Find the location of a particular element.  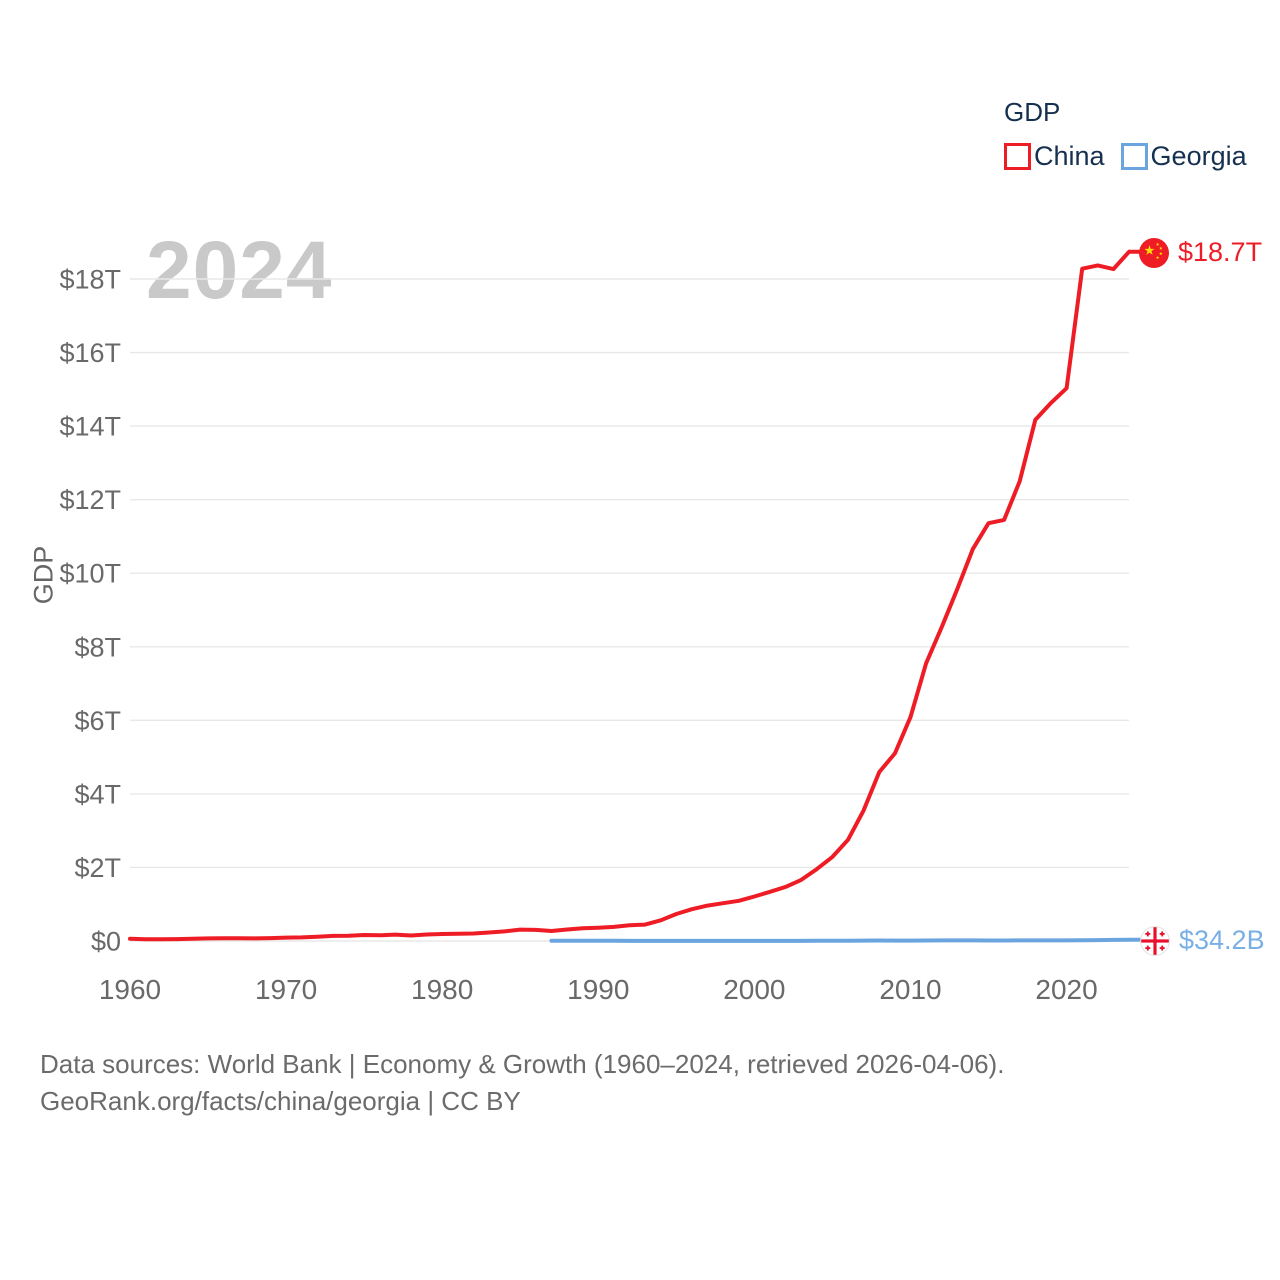

y-tick-label: $2T is located at coordinates (97, 868).